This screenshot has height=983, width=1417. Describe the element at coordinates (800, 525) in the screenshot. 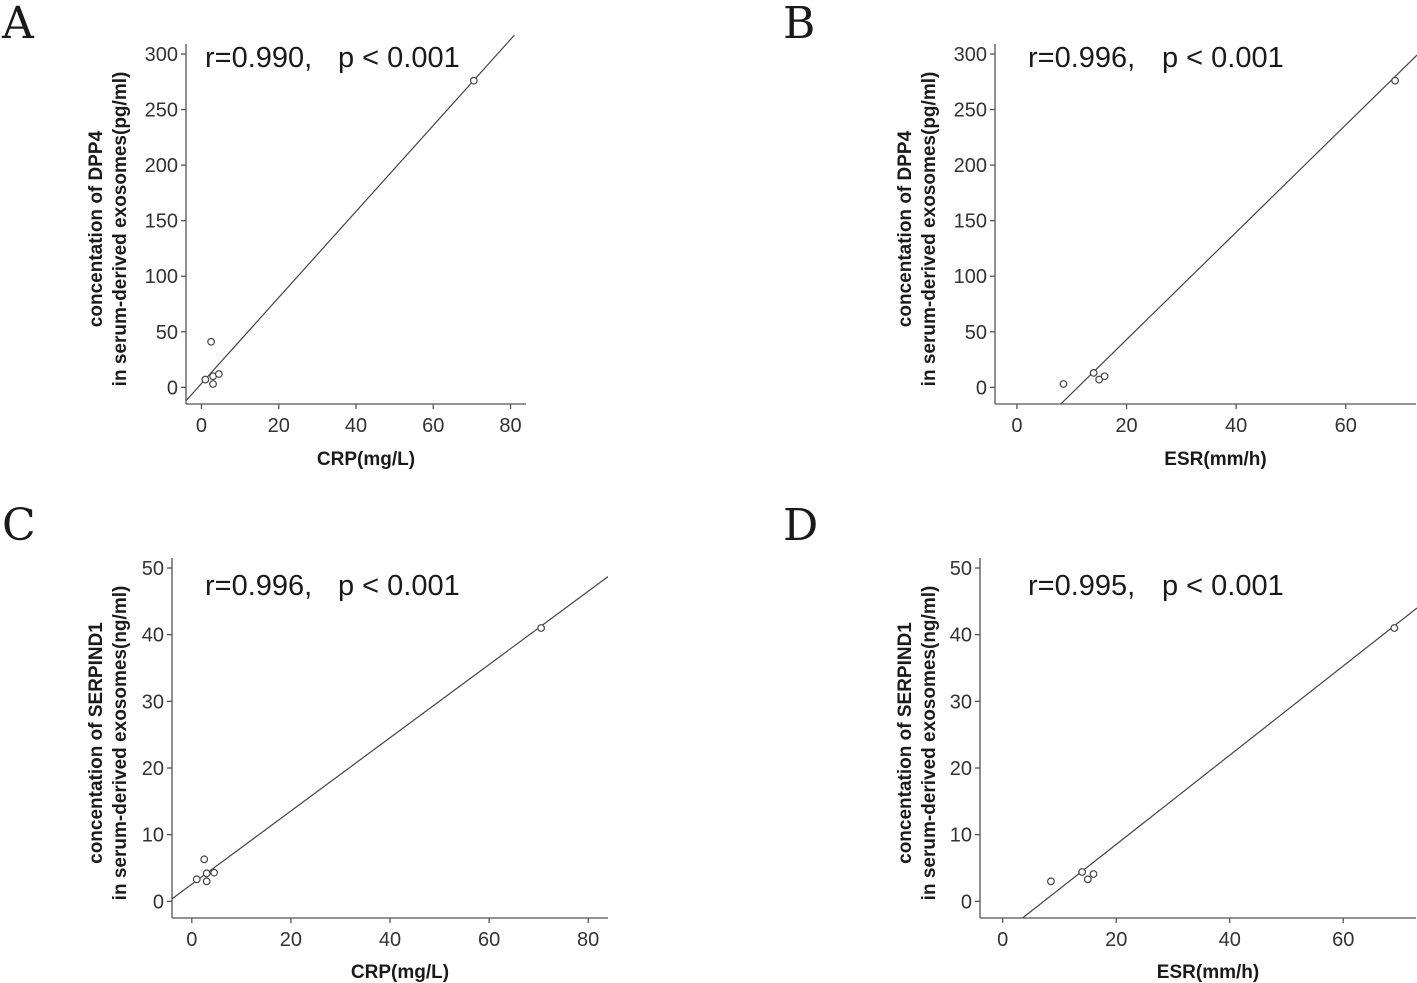

I see `panel-letter: D` at that location.